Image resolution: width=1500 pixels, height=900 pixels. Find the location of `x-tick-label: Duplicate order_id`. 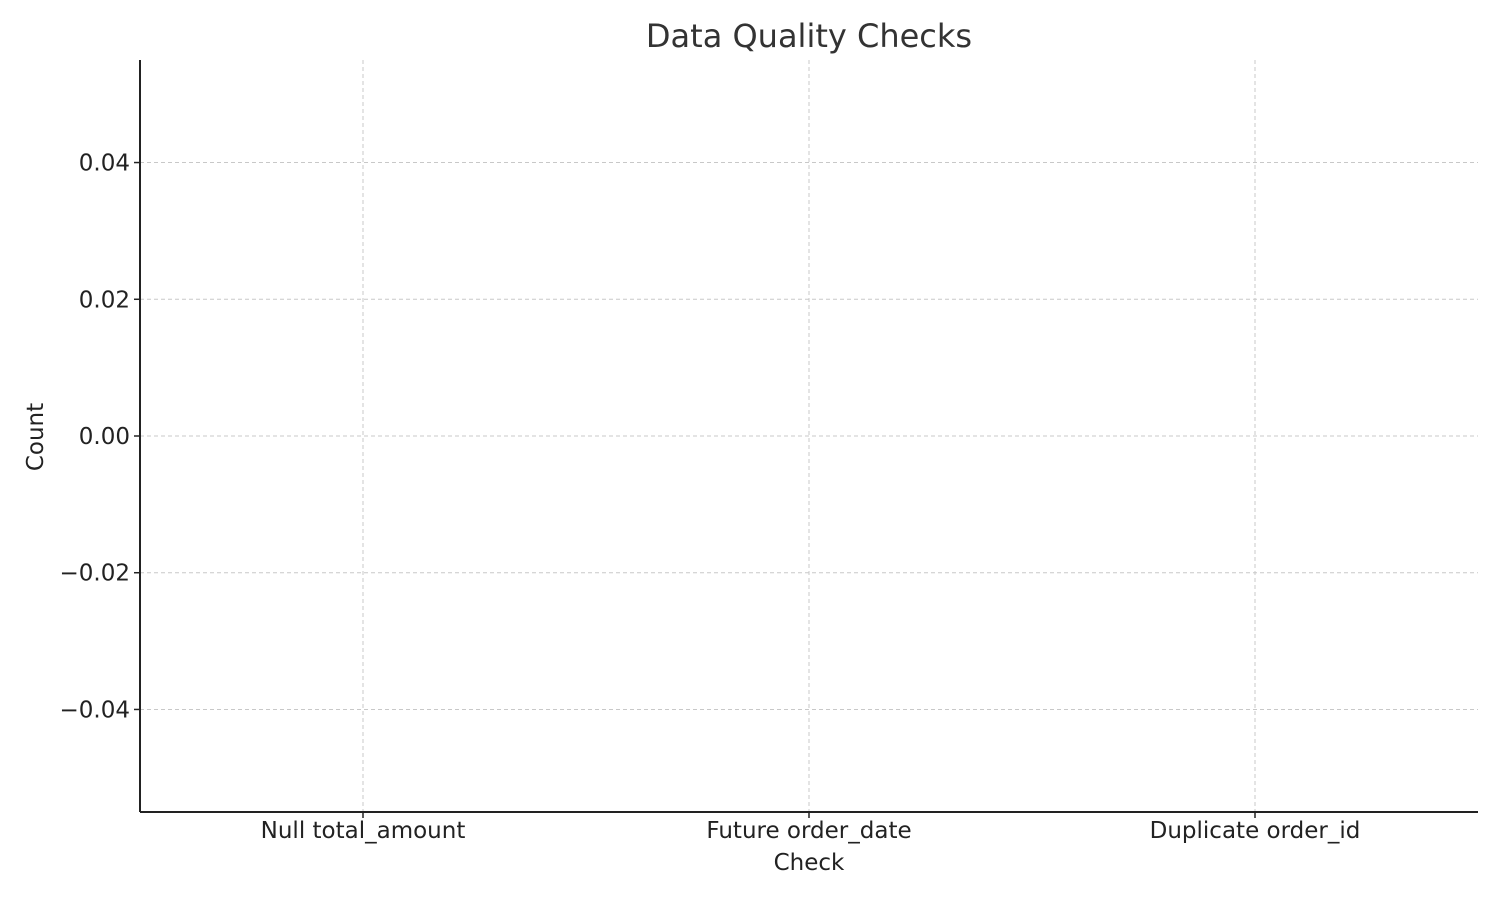

x-tick-label: Duplicate order_id is located at coordinates (1255, 831).